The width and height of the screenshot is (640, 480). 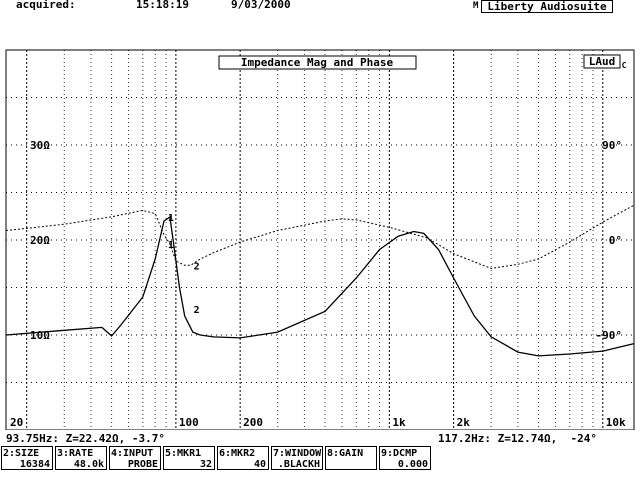 What do you see at coordinates (517, 438) in the screenshot?
I see `cursor-readout-right: 117.2Hz: Z=12.74Ω, -24°` at bounding box center [517, 438].